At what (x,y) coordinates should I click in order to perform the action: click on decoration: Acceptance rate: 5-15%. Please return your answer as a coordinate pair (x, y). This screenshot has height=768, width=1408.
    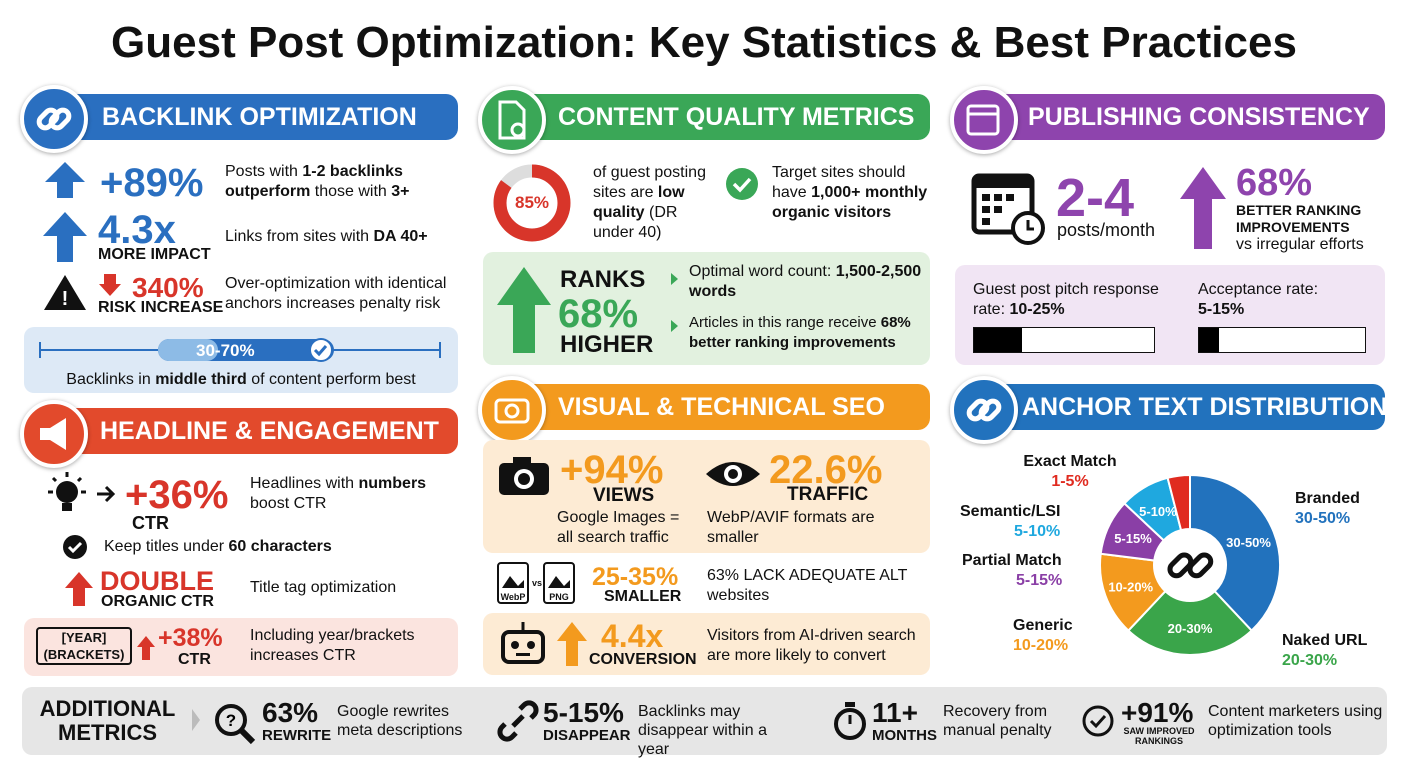
    Looking at the image, I should click on (1278, 300).